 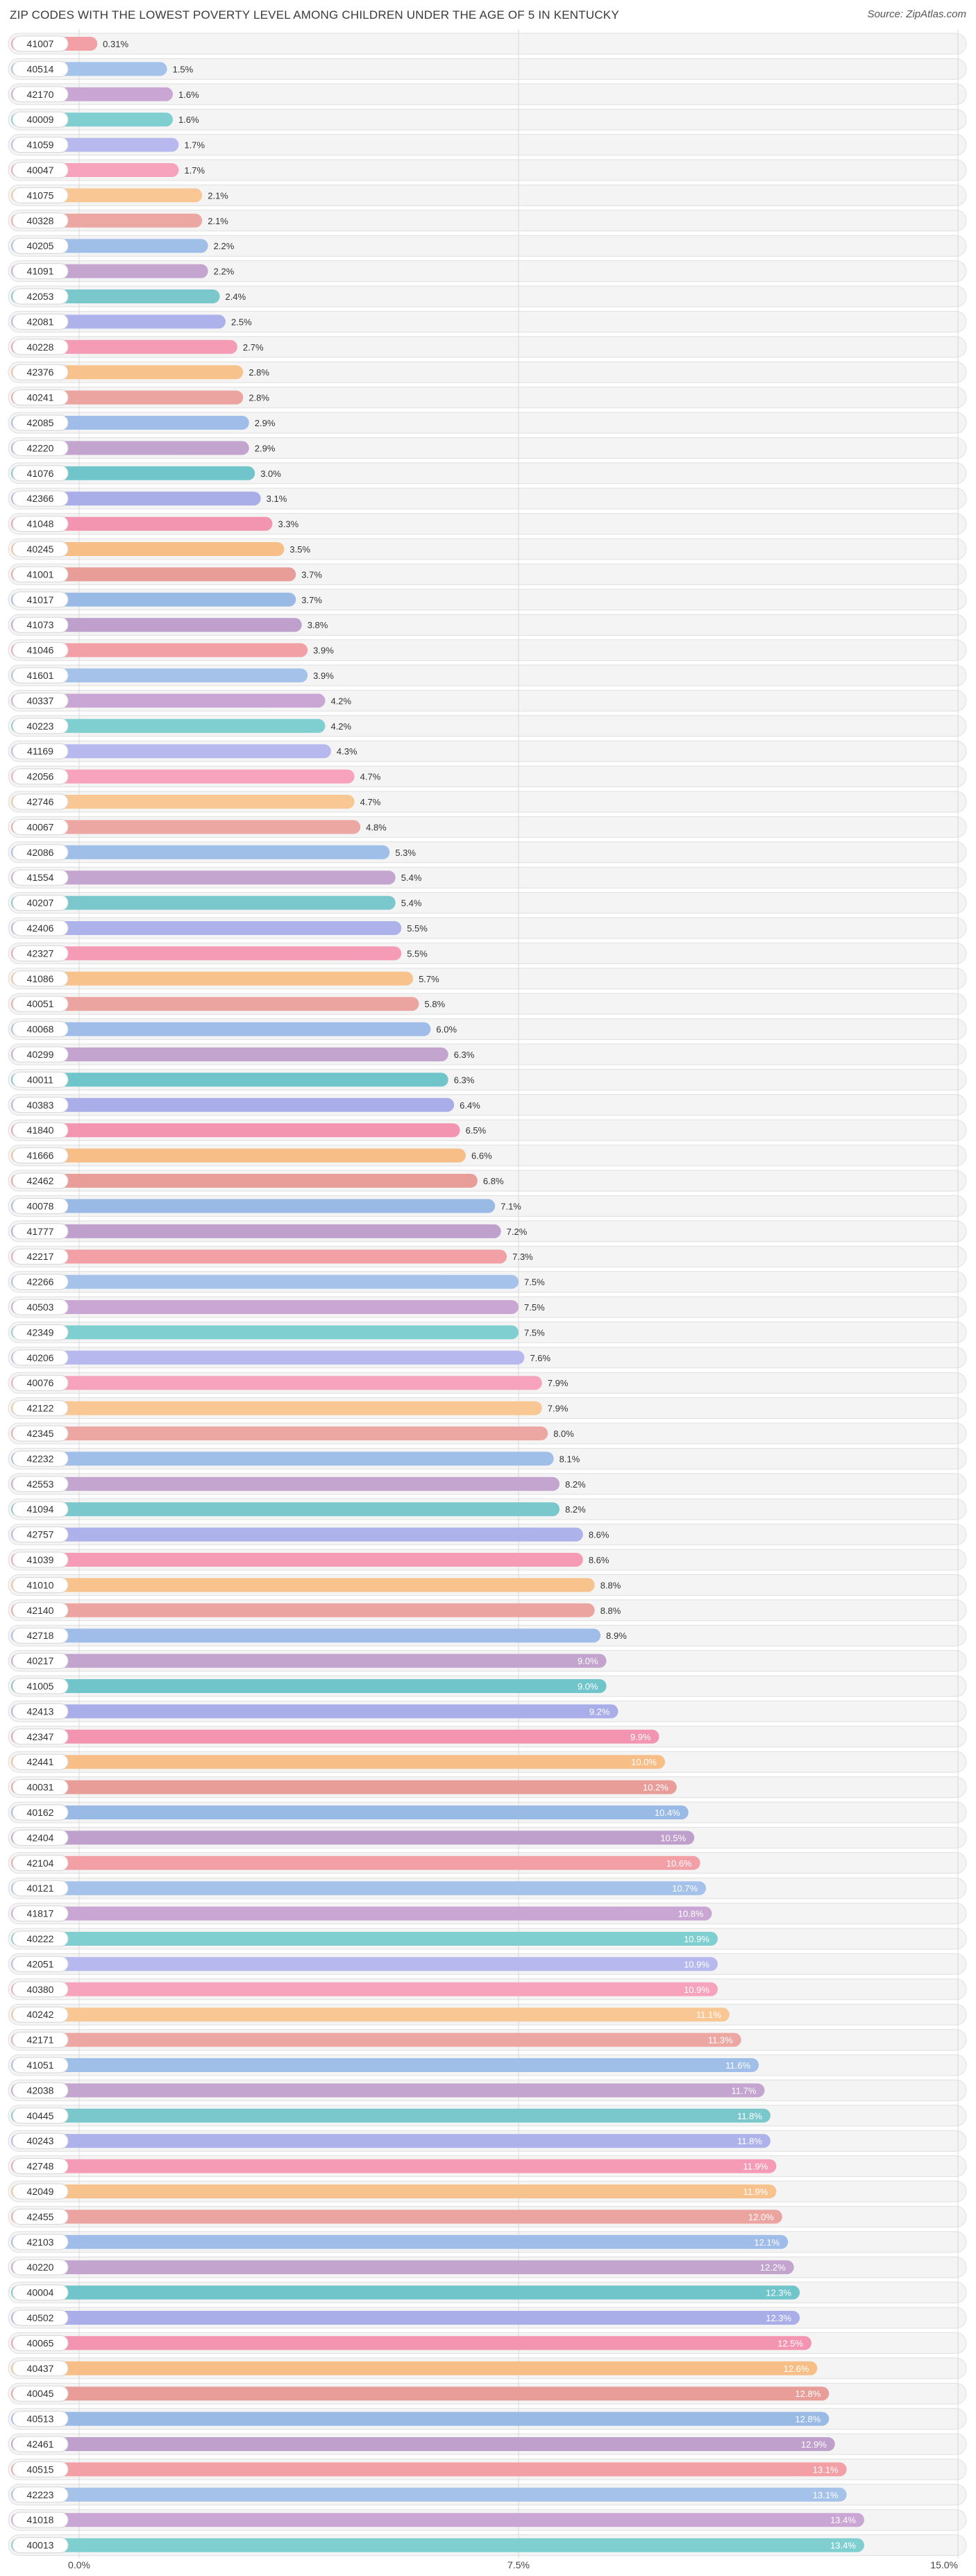 I want to click on category-label: 41094, so click(x=41, y=1509).